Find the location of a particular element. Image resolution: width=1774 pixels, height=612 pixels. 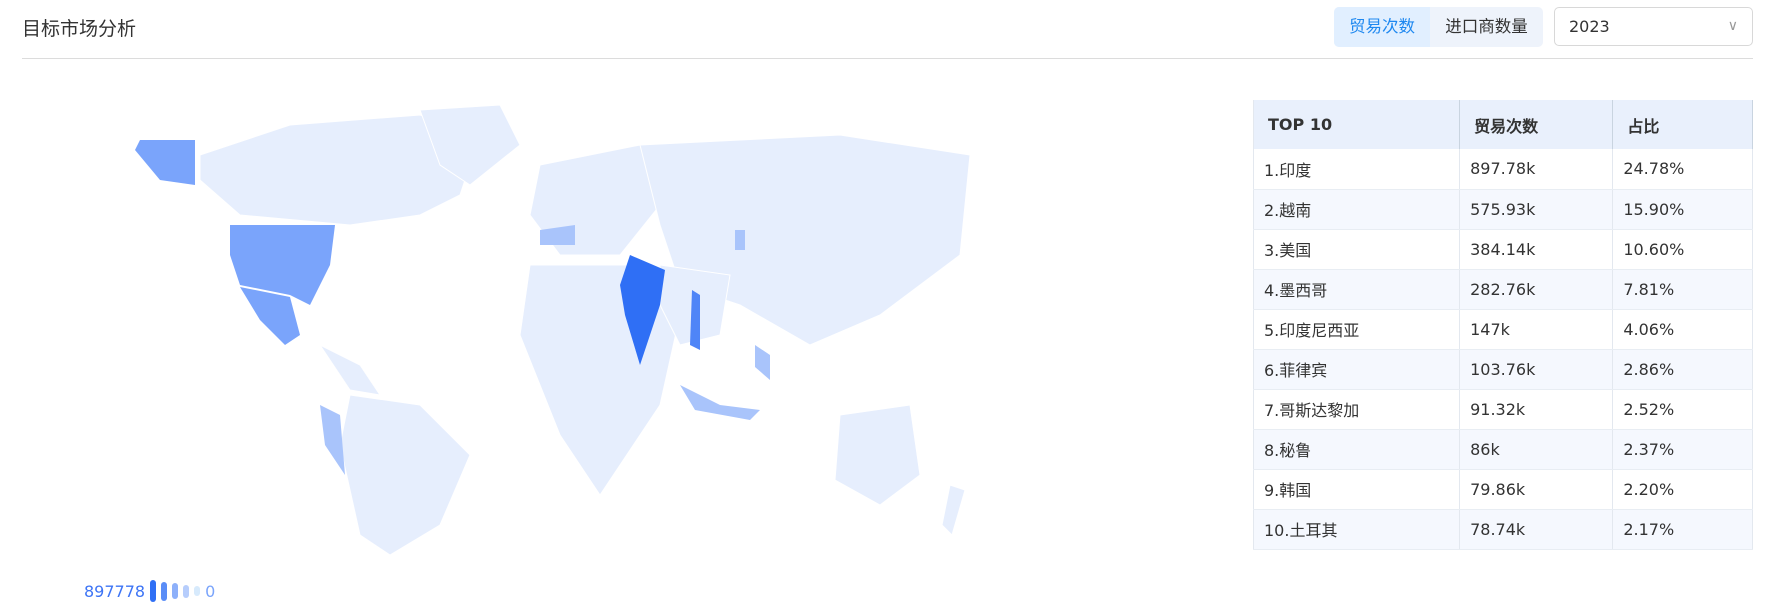

country-turkey is located at coordinates (557, 235).